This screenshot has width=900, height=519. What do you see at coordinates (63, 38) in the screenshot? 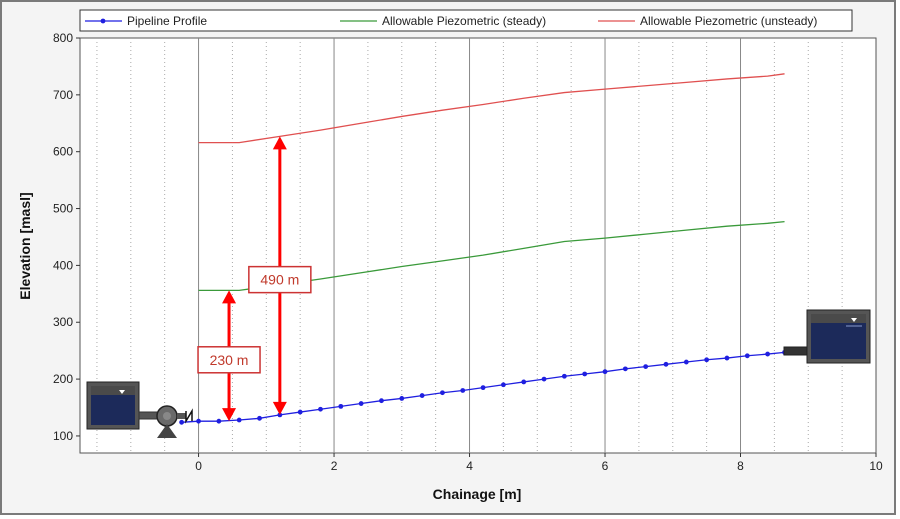
I see `y-tick-label: 800` at bounding box center [63, 38].